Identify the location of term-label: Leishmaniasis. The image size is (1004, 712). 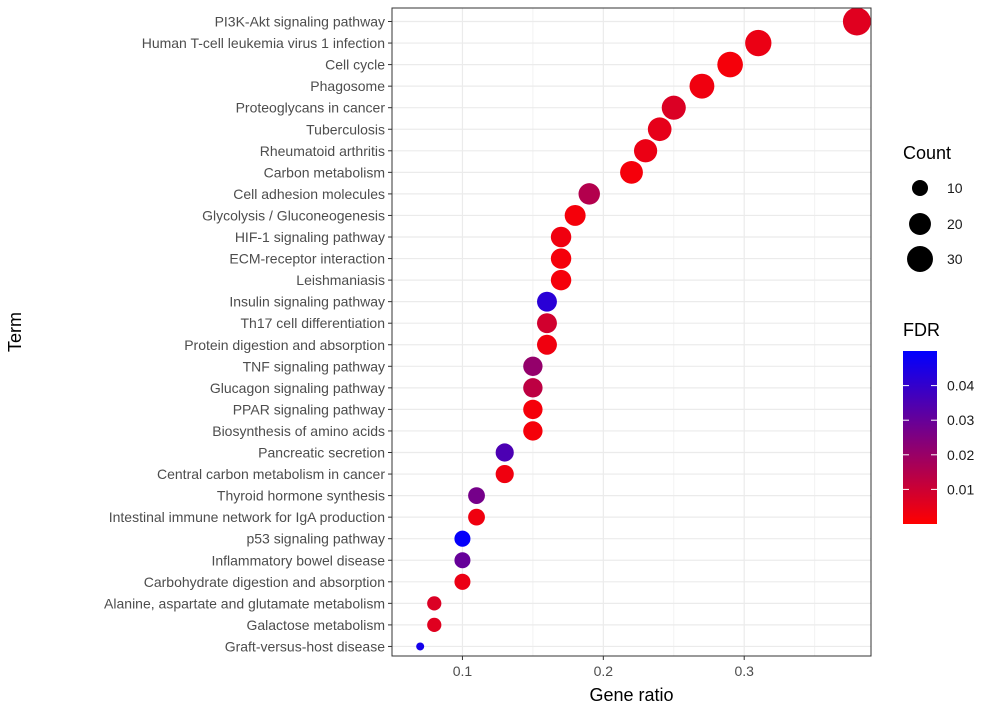
(340, 280).